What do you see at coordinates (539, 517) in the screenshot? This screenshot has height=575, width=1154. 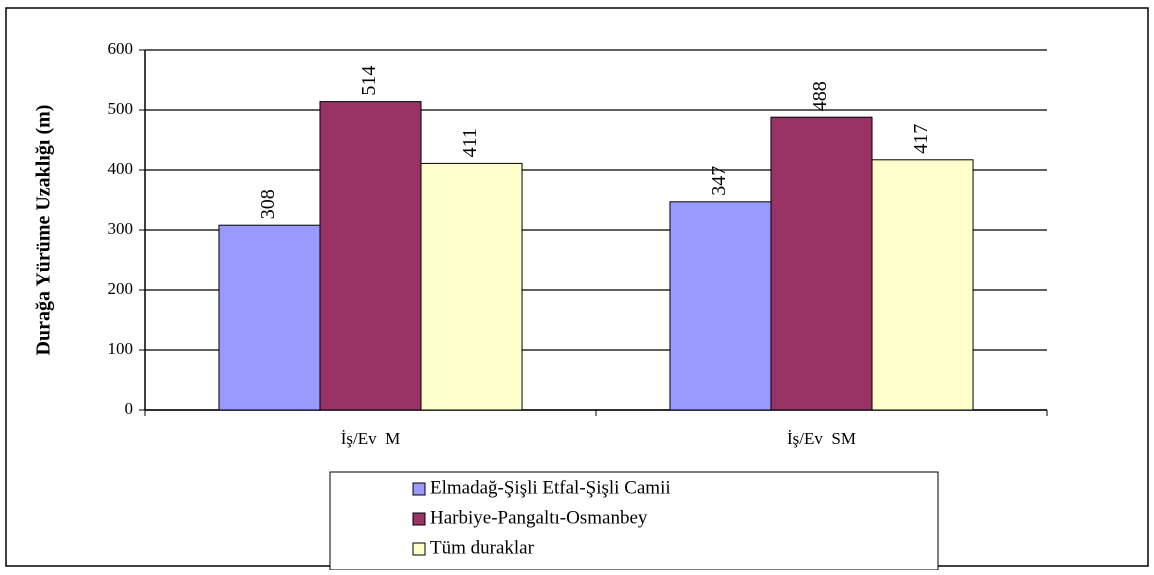 I see `legend-label: Harbiye-Pangaltı-Osmanbey` at bounding box center [539, 517].